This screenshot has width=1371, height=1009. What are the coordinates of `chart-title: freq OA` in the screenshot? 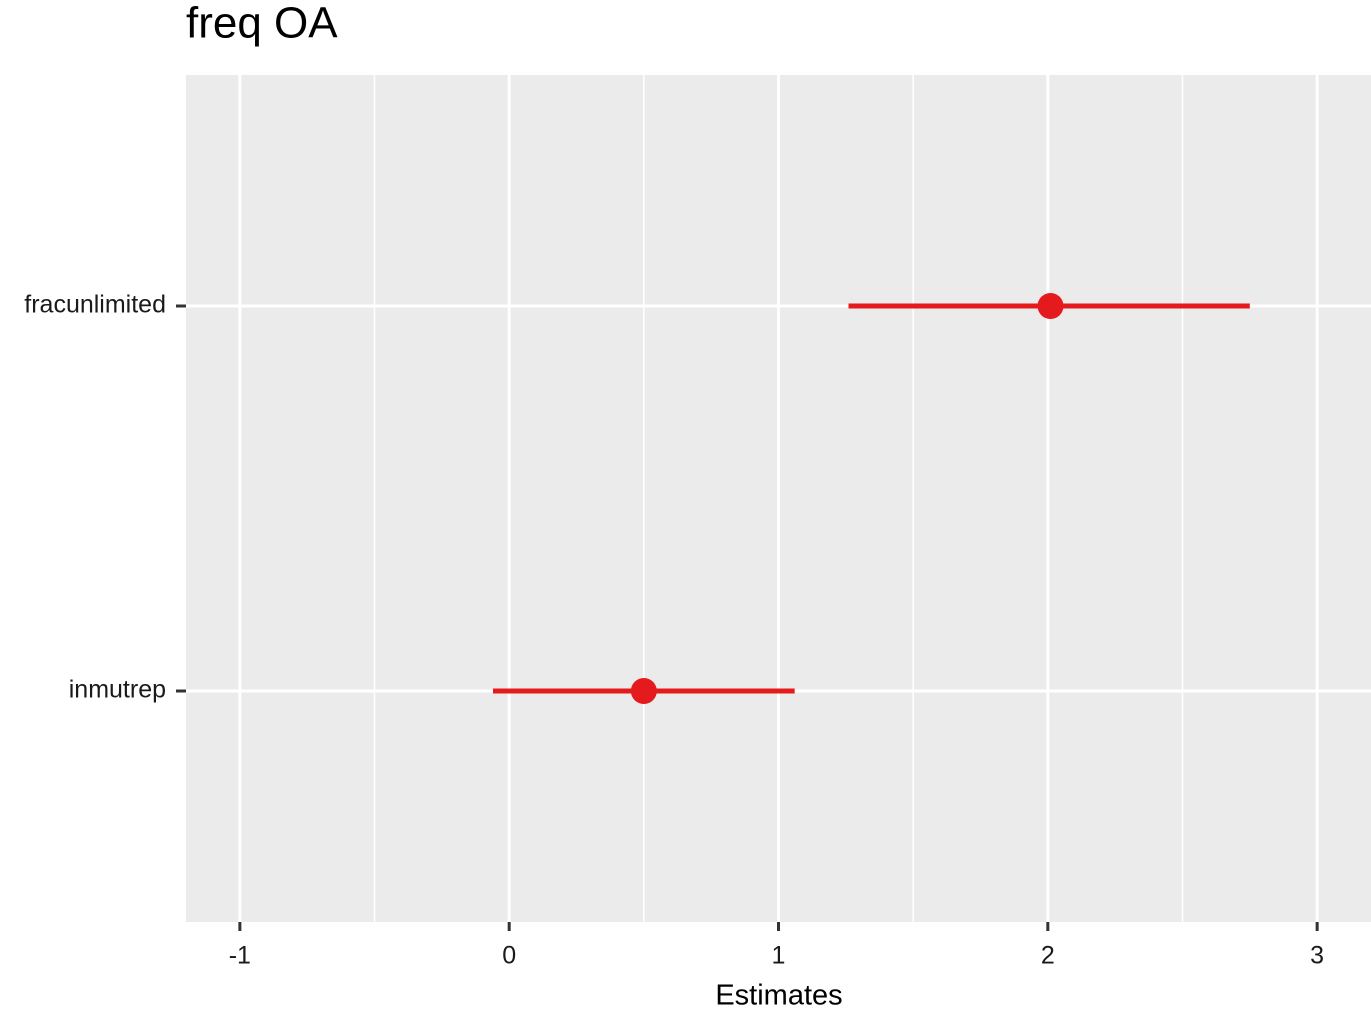 It's located at (262, 24).